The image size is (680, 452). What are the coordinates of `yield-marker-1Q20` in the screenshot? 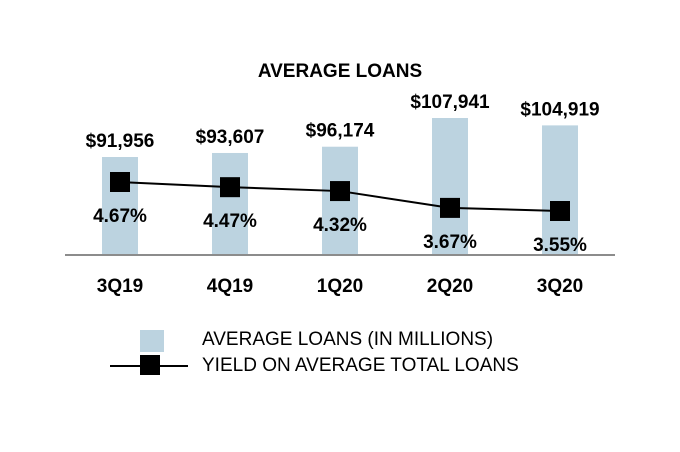 It's located at (340, 191).